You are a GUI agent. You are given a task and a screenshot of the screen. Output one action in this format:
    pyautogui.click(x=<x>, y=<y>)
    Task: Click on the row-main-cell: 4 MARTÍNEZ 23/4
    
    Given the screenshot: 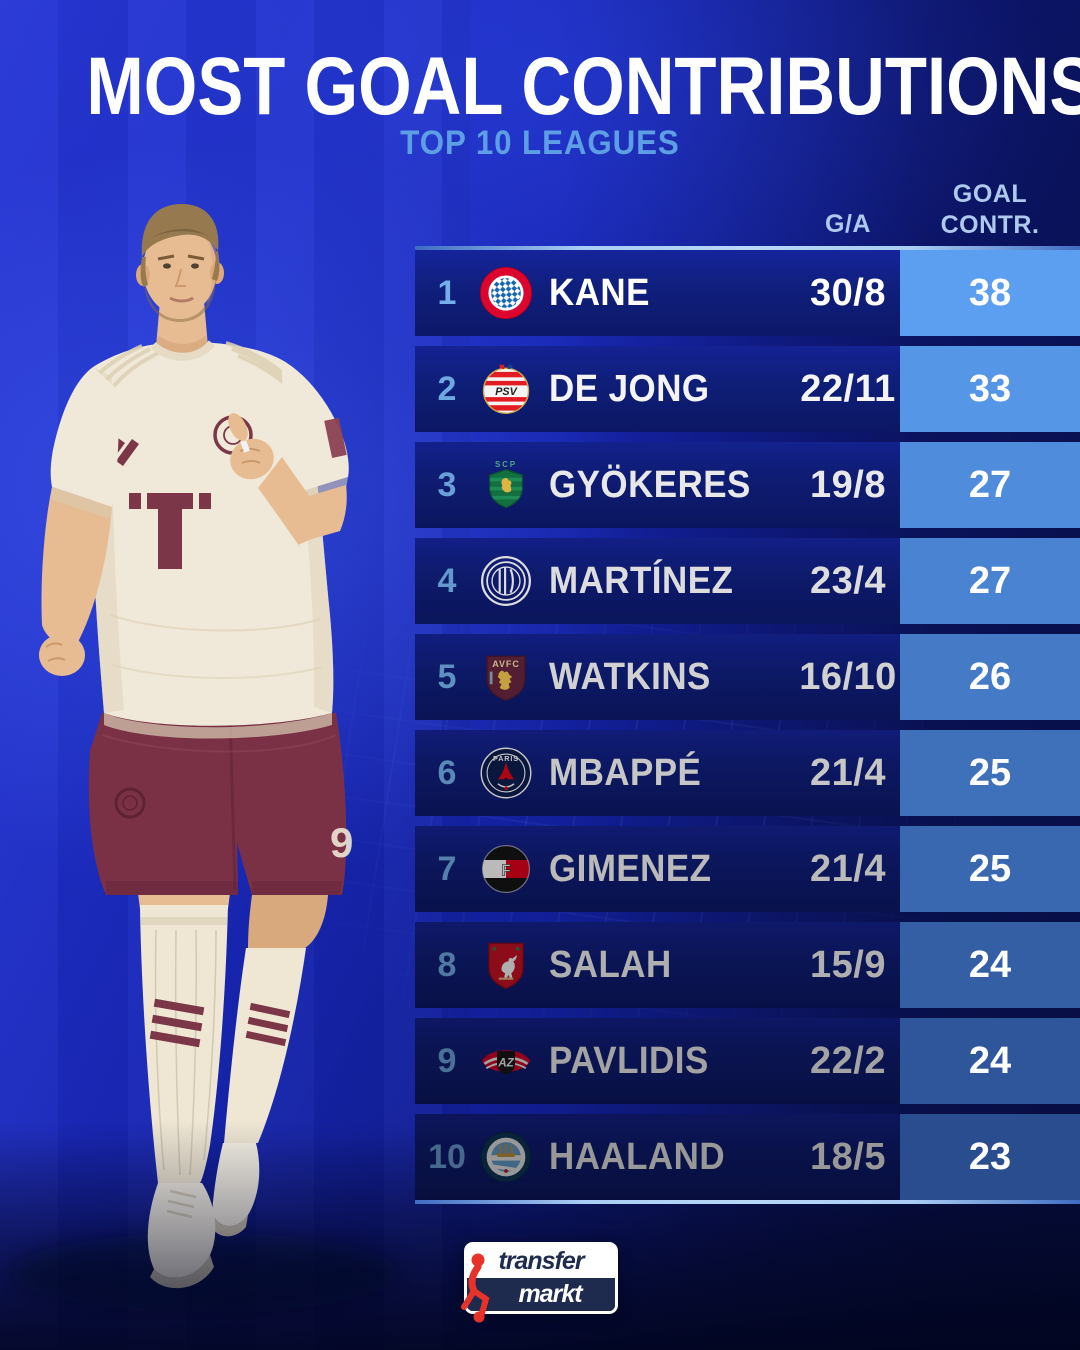 What is the action you would take?
    pyautogui.click(x=657, y=581)
    